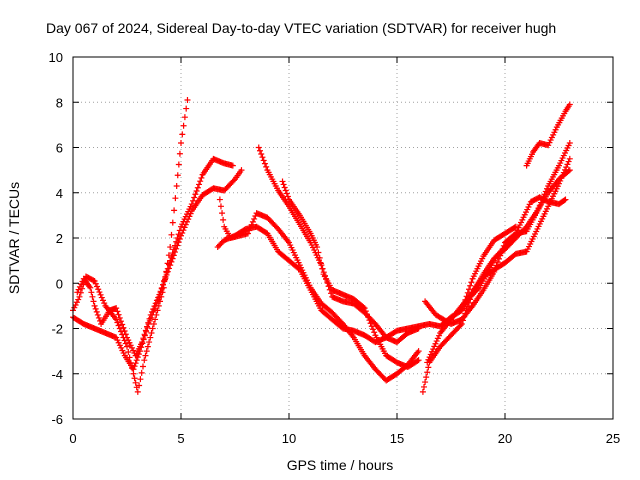 Image resolution: width=640 pixels, height=480 pixels. What do you see at coordinates (397, 438) in the screenshot?
I see `x-tick-label: 15` at bounding box center [397, 438].